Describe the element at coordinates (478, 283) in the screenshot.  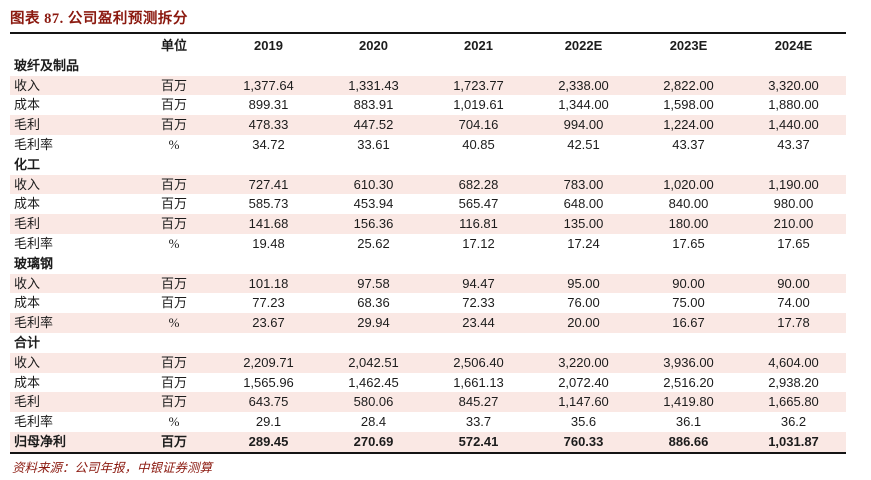
I see `value-cell: 94.47` at that location.